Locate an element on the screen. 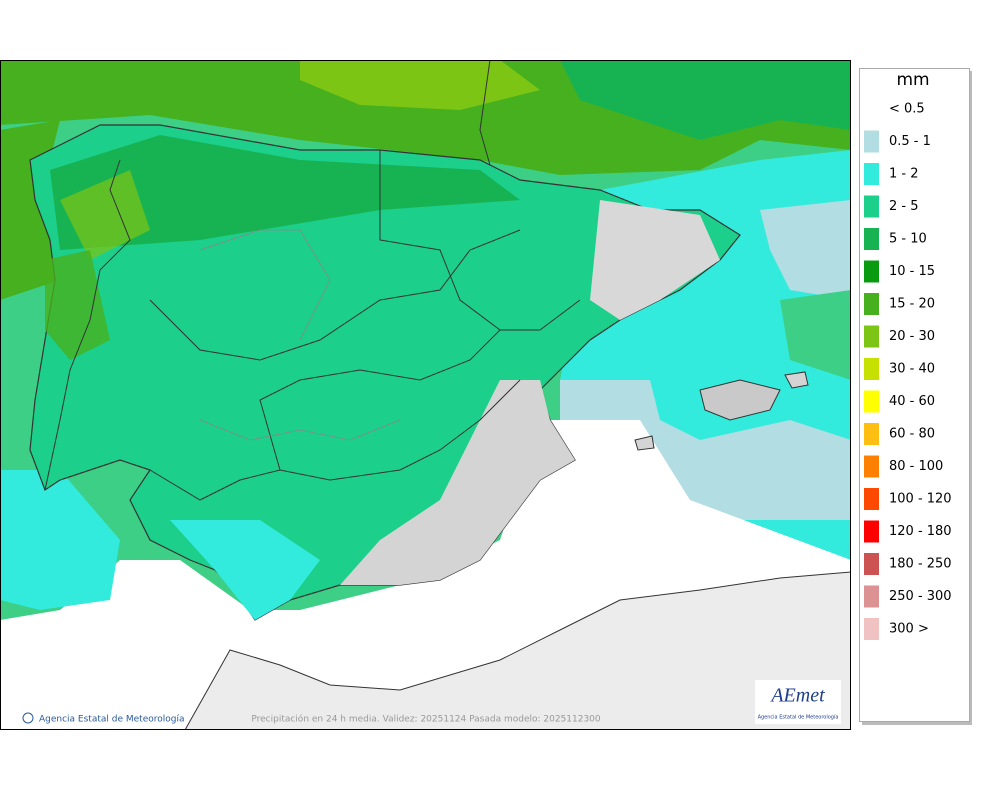  logo-subtitle: Agencia Estatal de Meteorología is located at coordinates (798, 717).